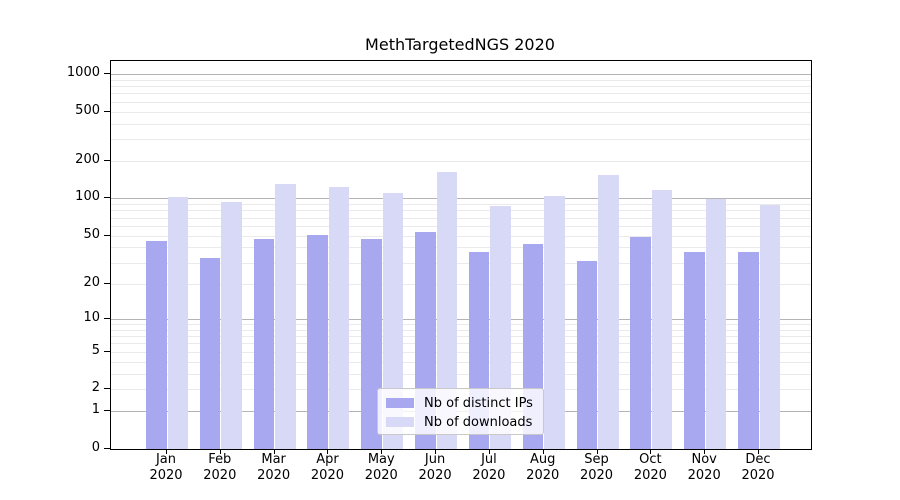  What do you see at coordinates (769, 326) in the screenshot?
I see `bar-downloads-dec` at bounding box center [769, 326].